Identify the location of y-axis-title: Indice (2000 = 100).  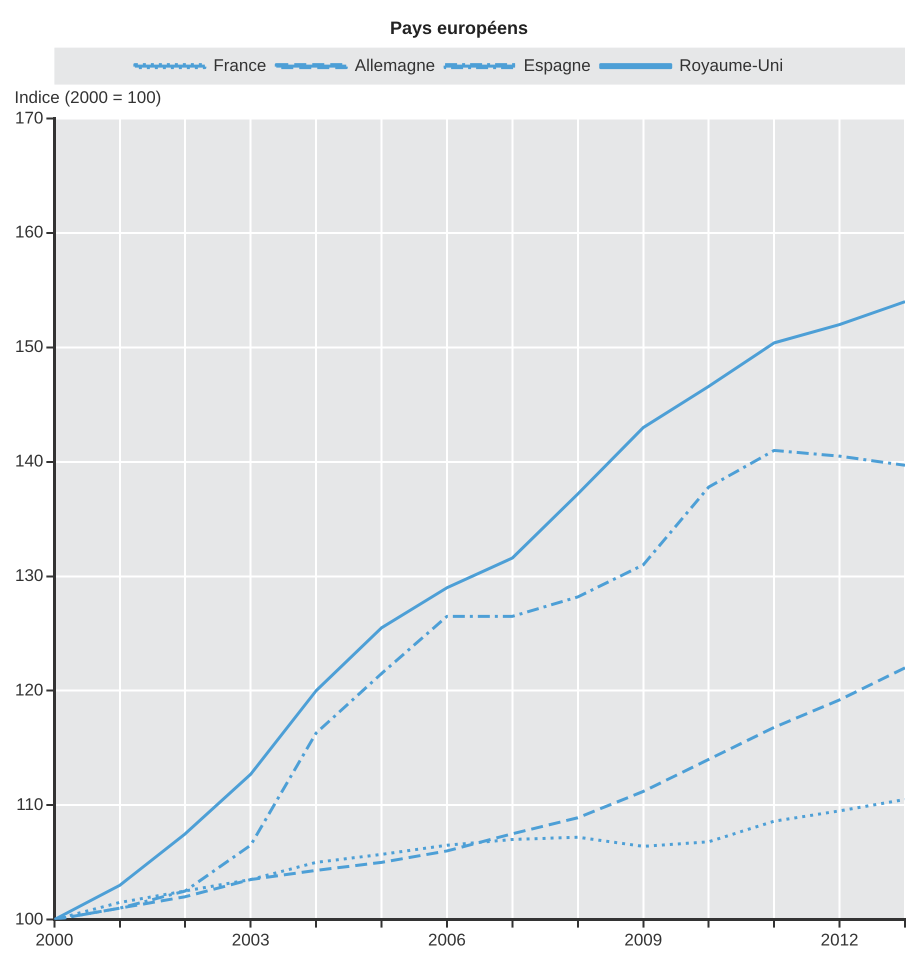
(88, 97).